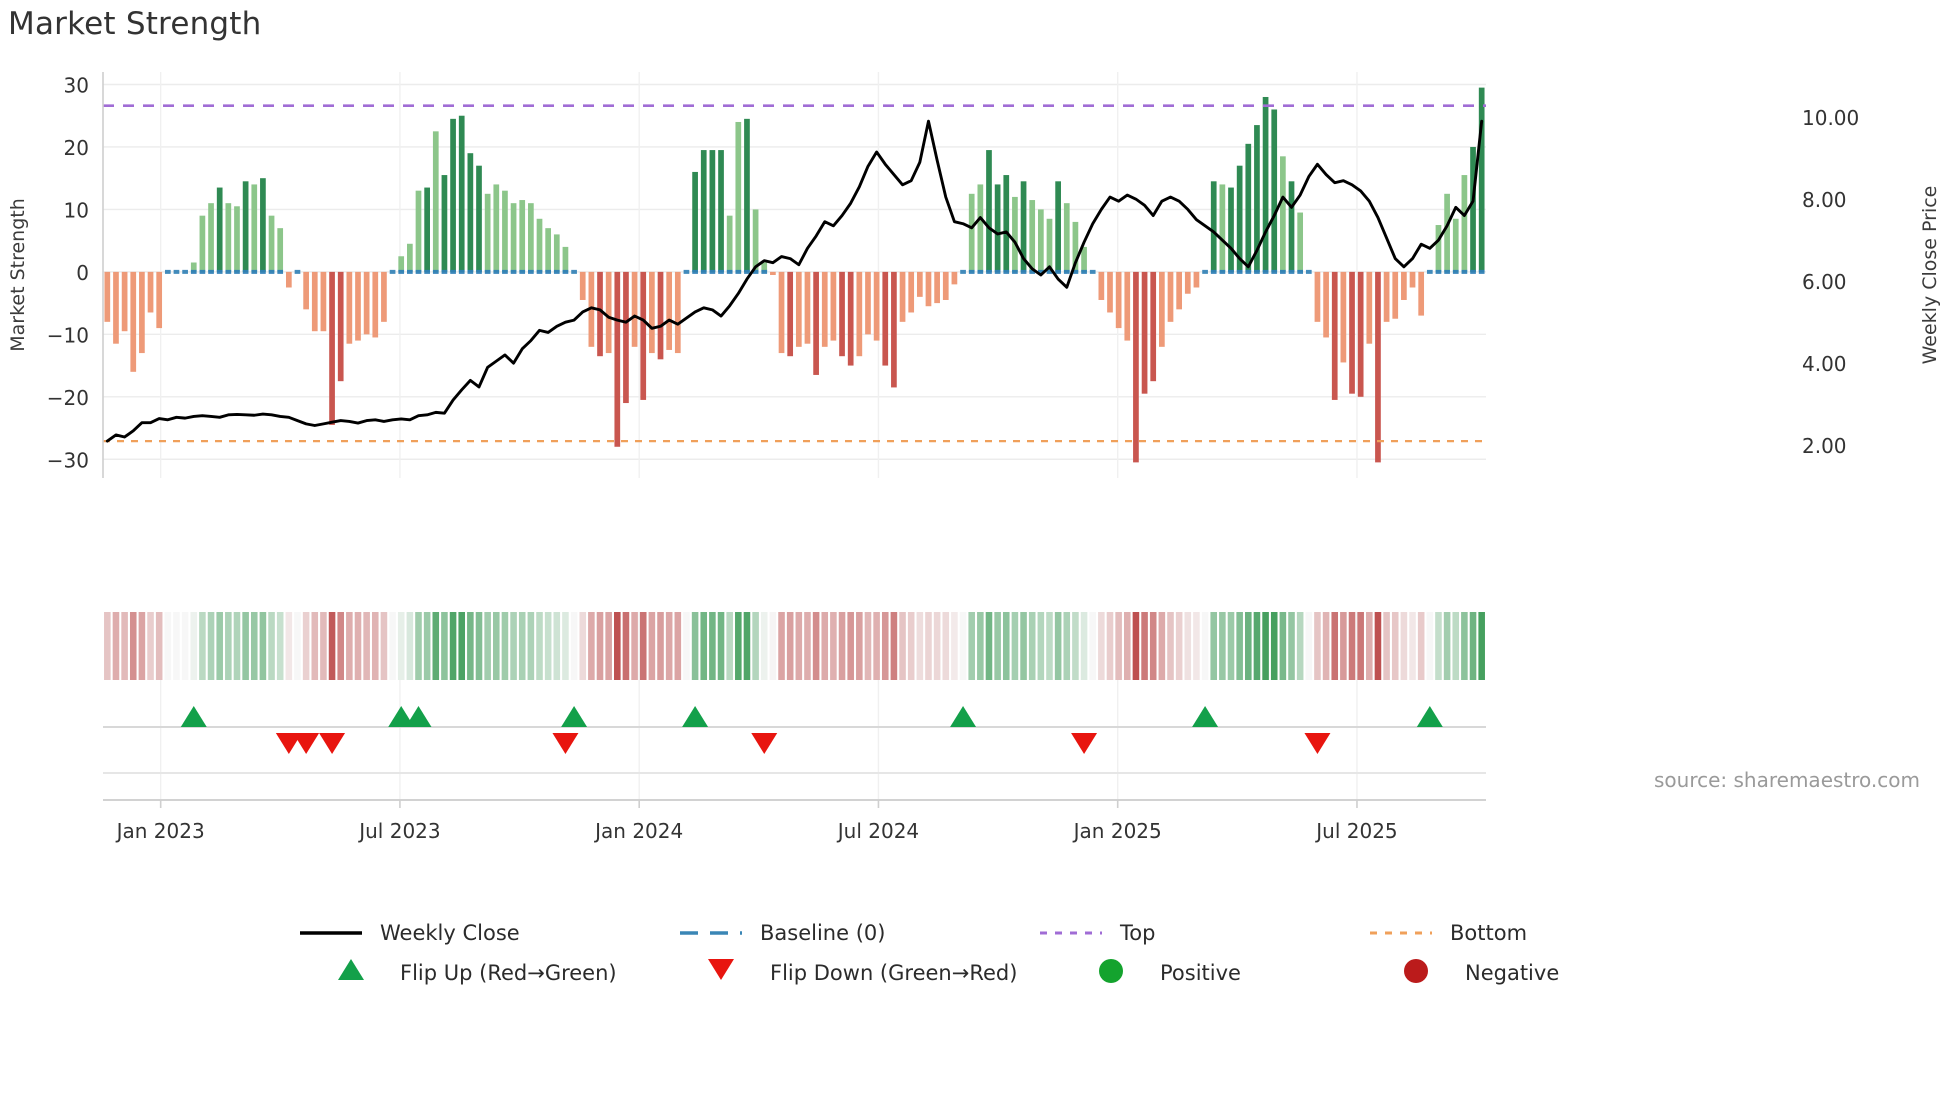  What do you see at coordinates (1170, 972) in the screenshot?
I see `legend-item: Positive` at bounding box center [1170, 972].